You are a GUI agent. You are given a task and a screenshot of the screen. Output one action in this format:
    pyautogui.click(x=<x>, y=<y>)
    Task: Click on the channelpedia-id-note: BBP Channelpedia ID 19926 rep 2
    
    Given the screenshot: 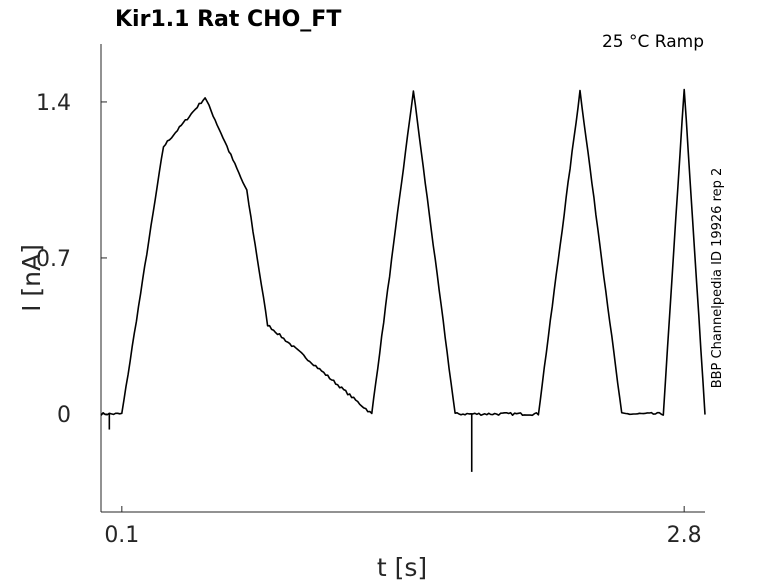 What is the action you would take?
    pyautogui.click(x=717, y=278)
    